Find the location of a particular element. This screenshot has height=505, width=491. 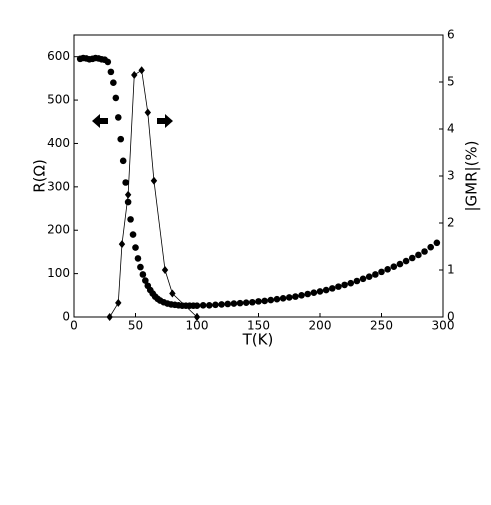

x-tick-label: 200 is located at coordinates (320, 326).